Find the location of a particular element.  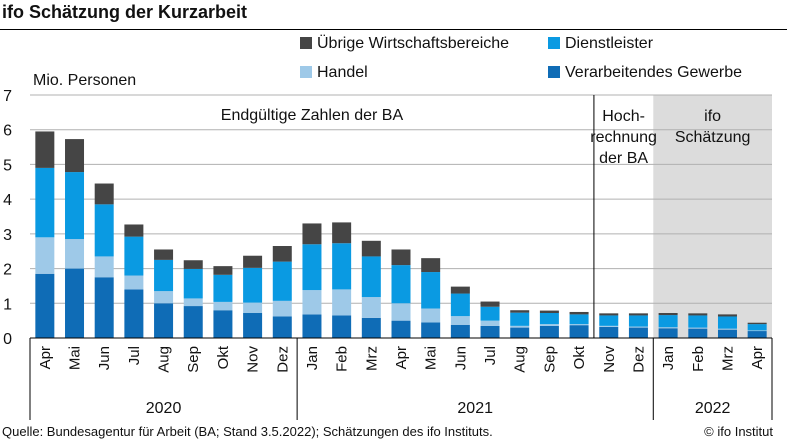

y-tick-label: 6 is located at coordinates (7, 131).